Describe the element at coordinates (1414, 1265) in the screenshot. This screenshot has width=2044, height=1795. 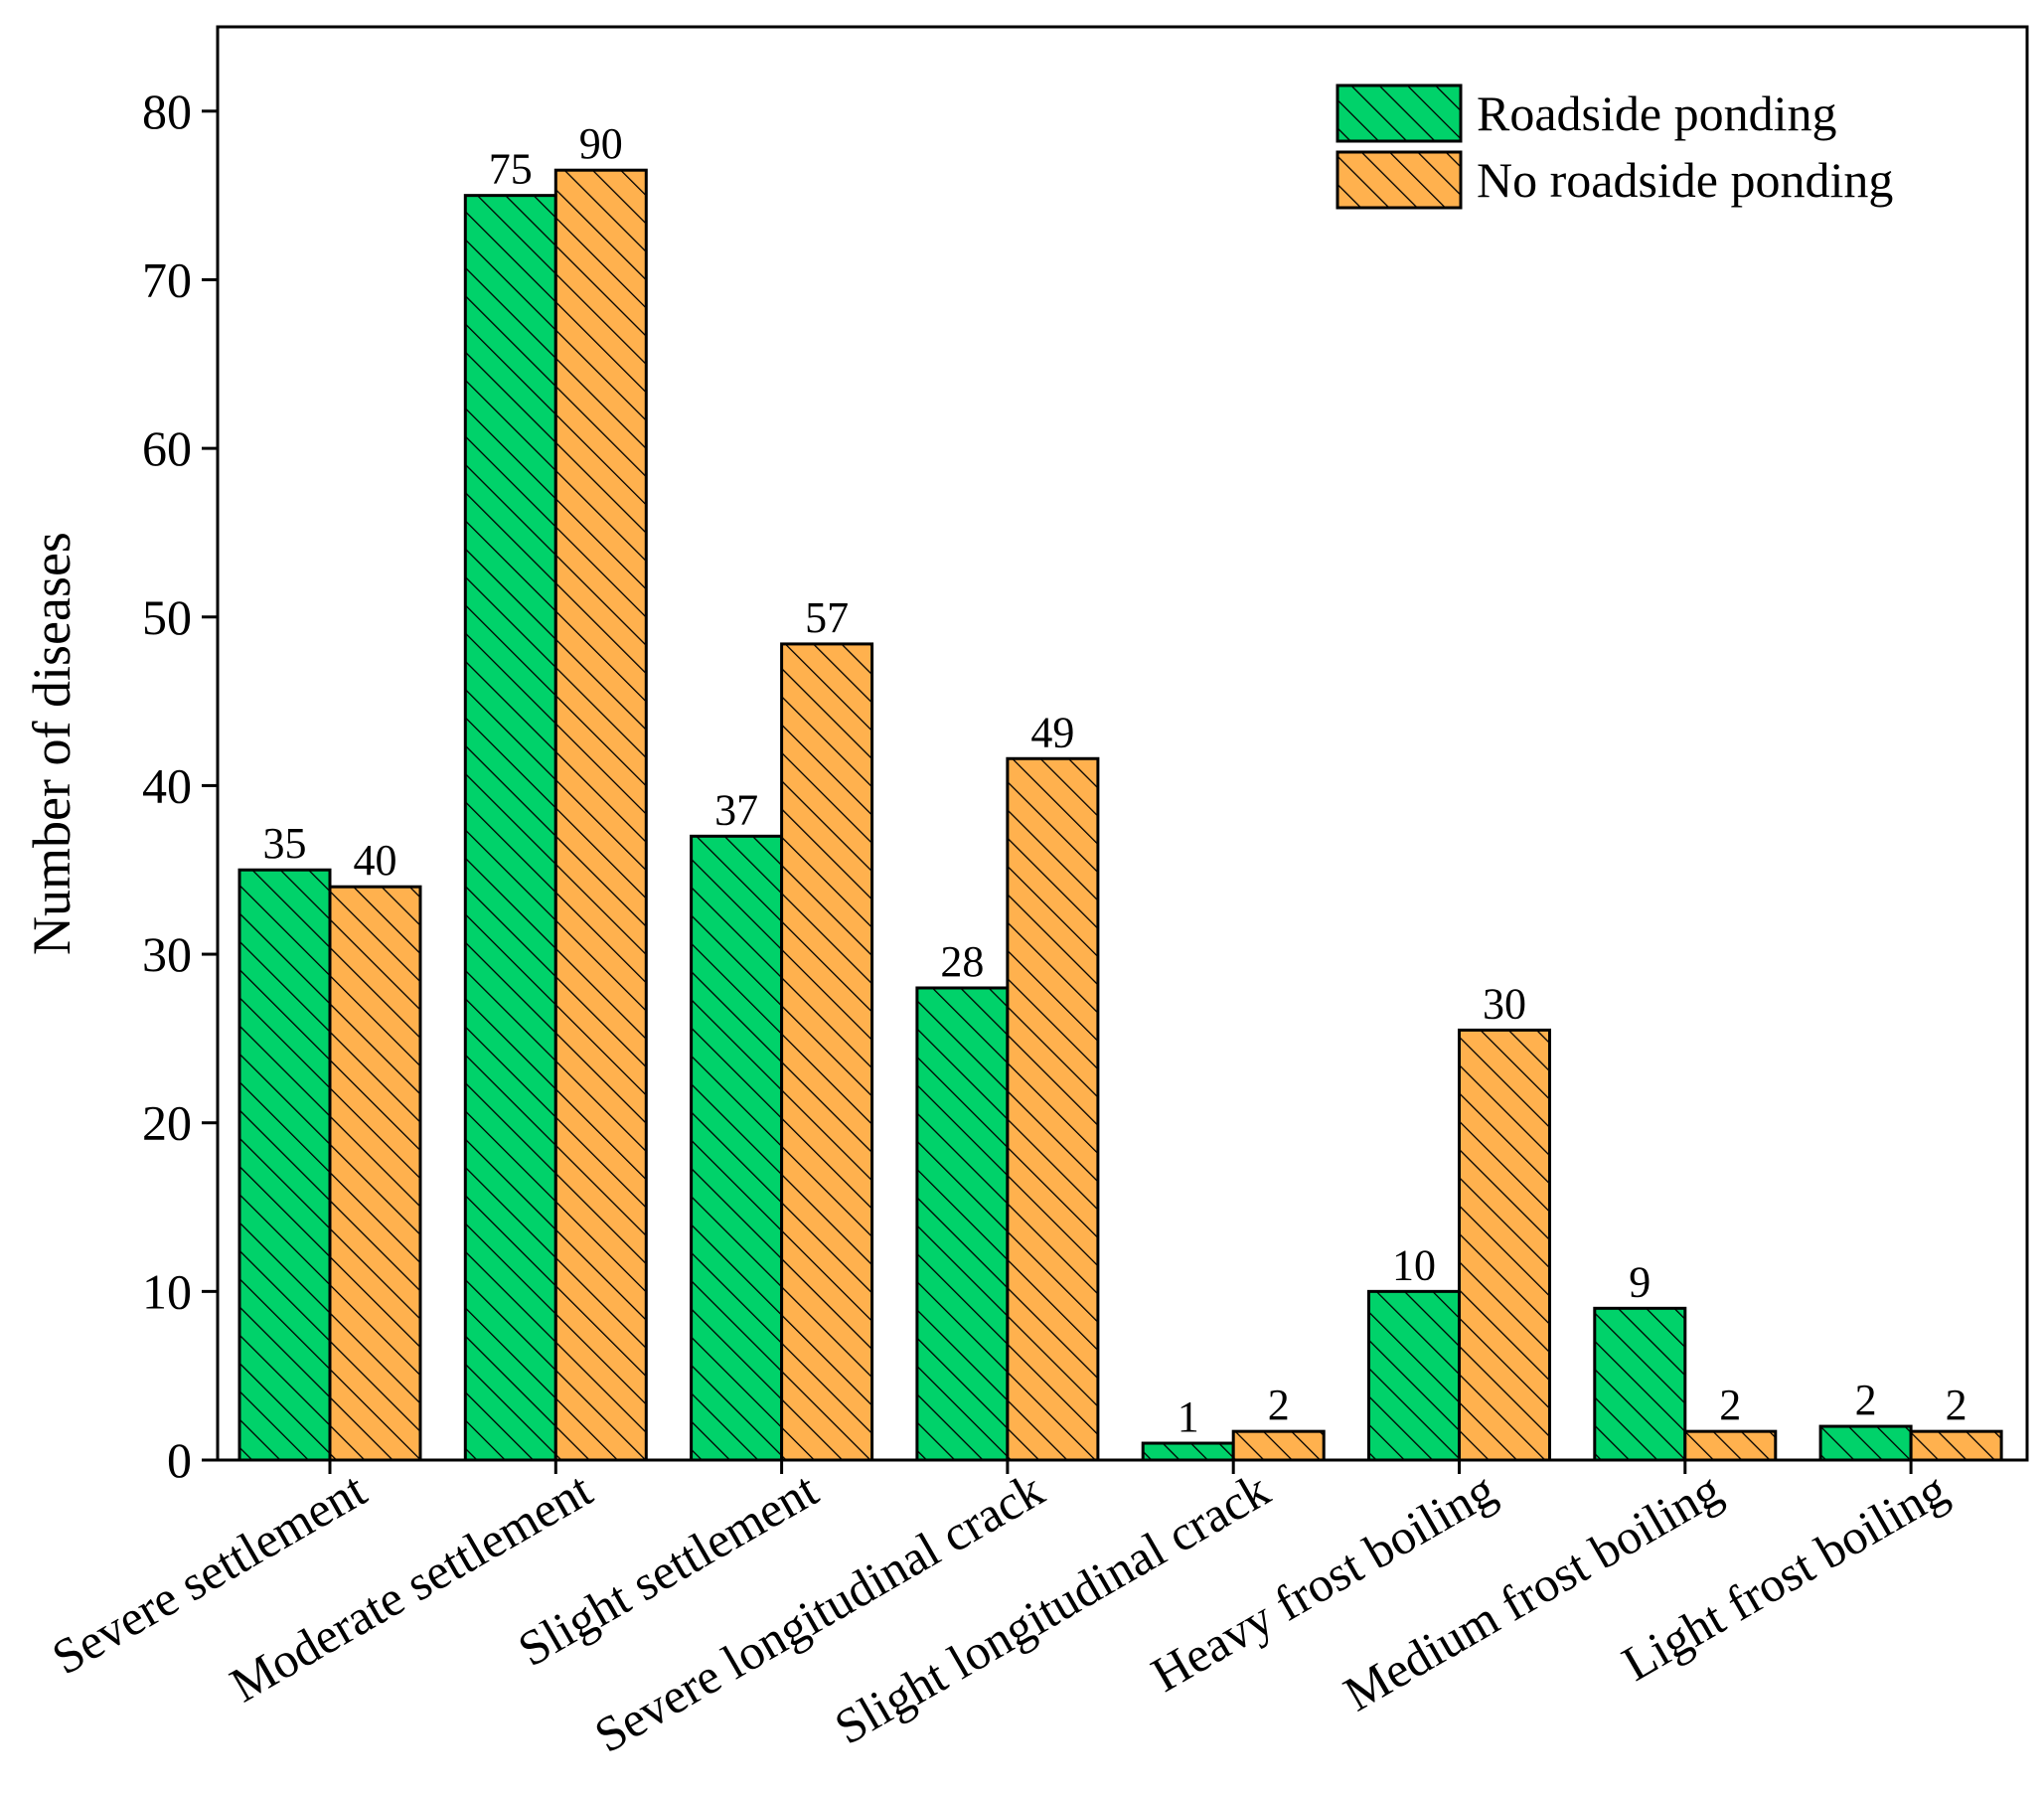
I see `bar-value-label: 10` at that location.